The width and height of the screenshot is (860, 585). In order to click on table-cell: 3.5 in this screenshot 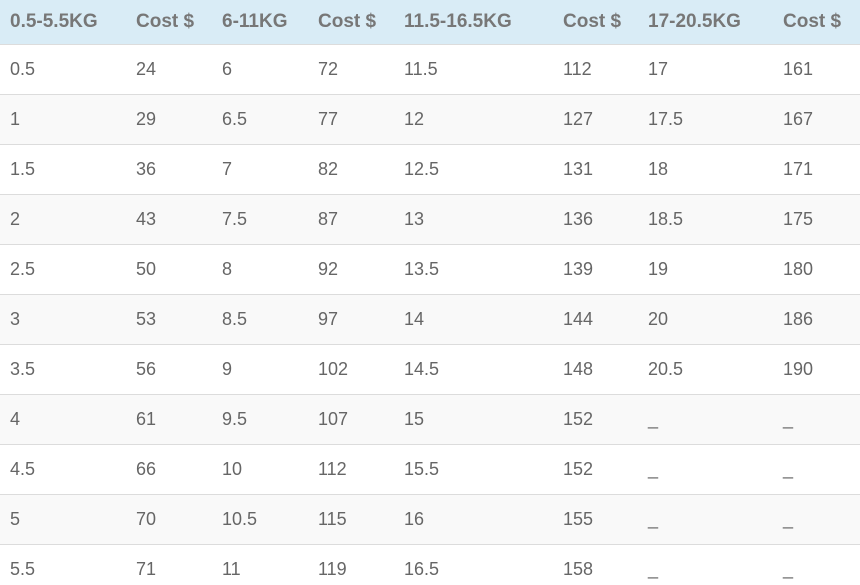, I will do `click(63, 369)`.